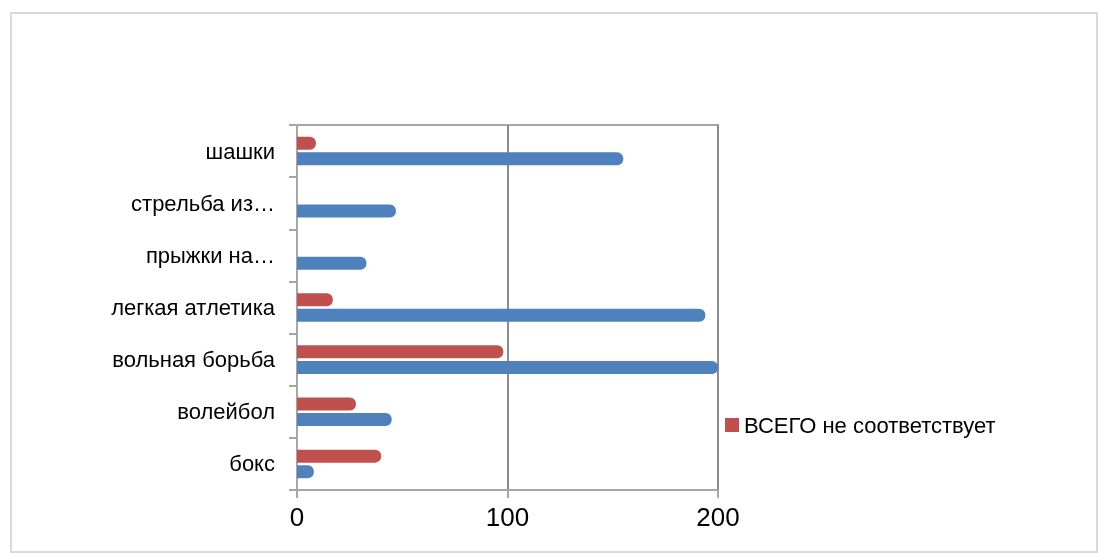  I want to click on x-tick-label: 200, so click(718, 517).